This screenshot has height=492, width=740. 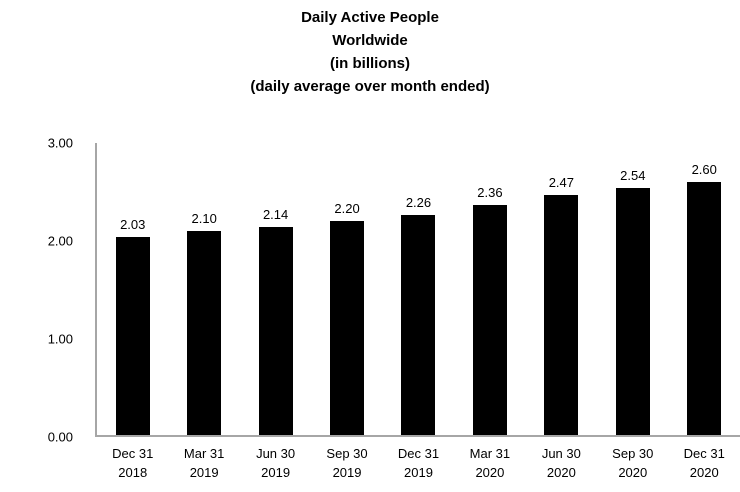 What do you see at coordinates (275, 463) in the screenshot?
I see `x-axis-category-label: Jun 30 2019` at bounding box center [275, 463].